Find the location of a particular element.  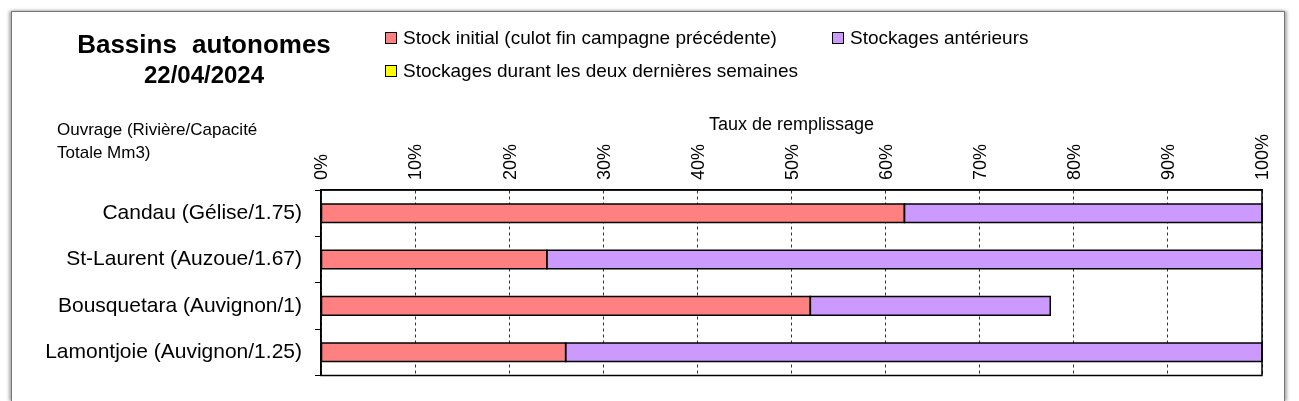

x-tick-label: 80% is located at coordinates (1074, 161).